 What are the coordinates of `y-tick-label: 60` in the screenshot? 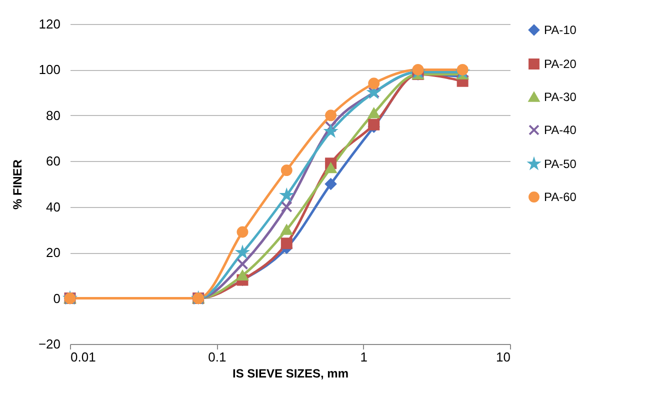 It's located at (53, 161).